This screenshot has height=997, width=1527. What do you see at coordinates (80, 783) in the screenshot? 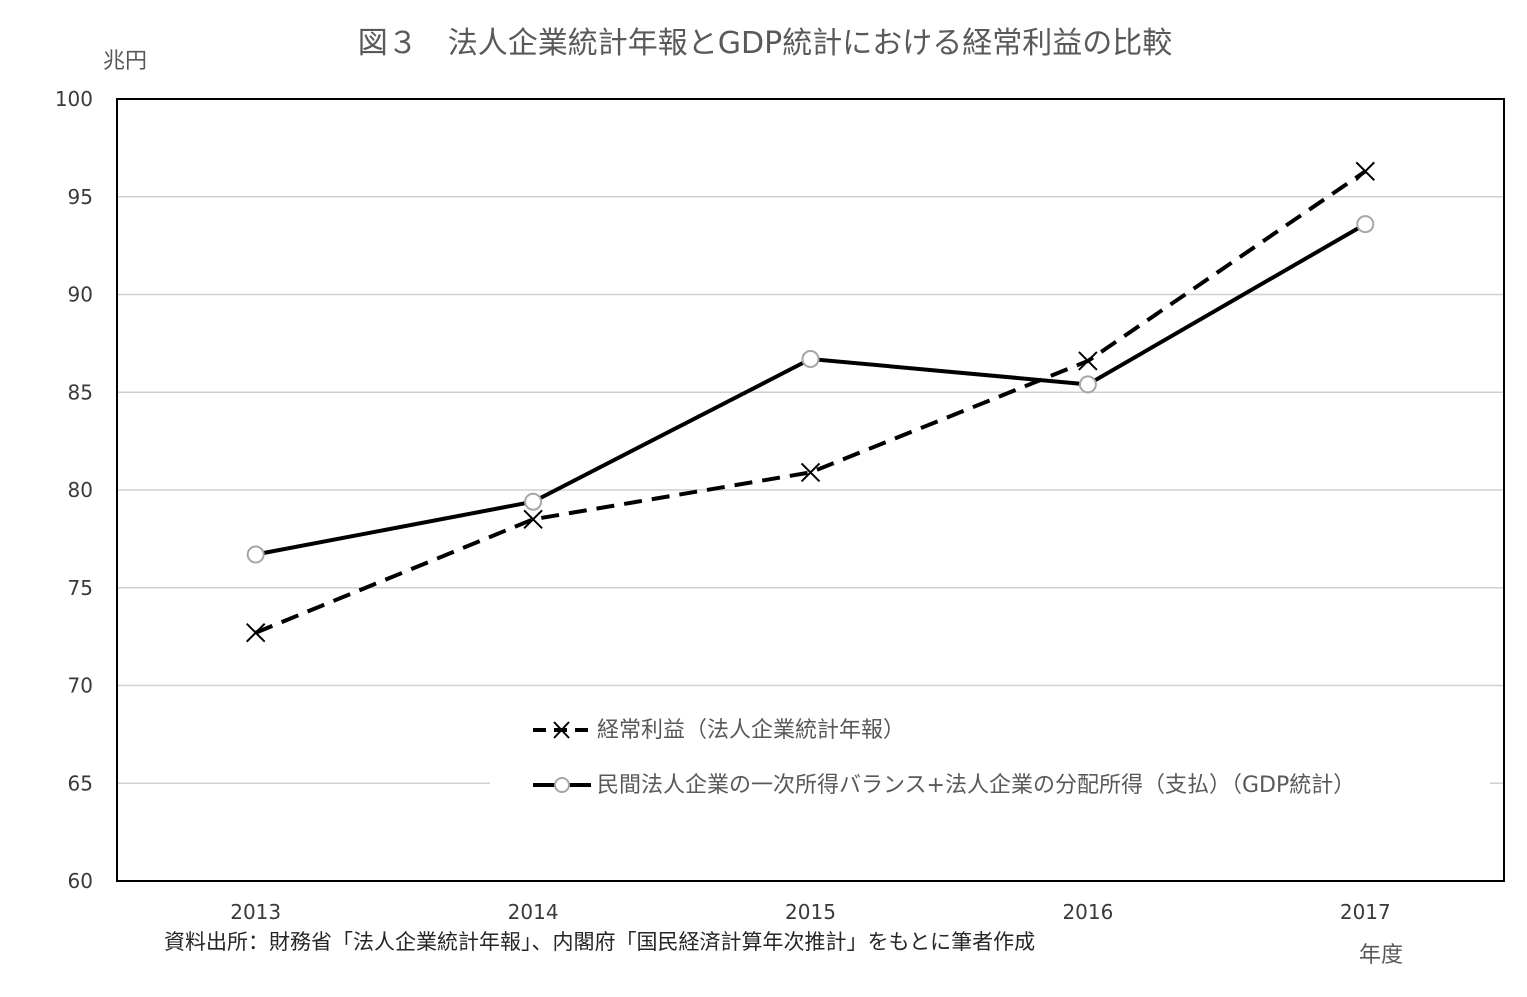
I see `y-tick-label: 65` at bounding box center [80, 783].